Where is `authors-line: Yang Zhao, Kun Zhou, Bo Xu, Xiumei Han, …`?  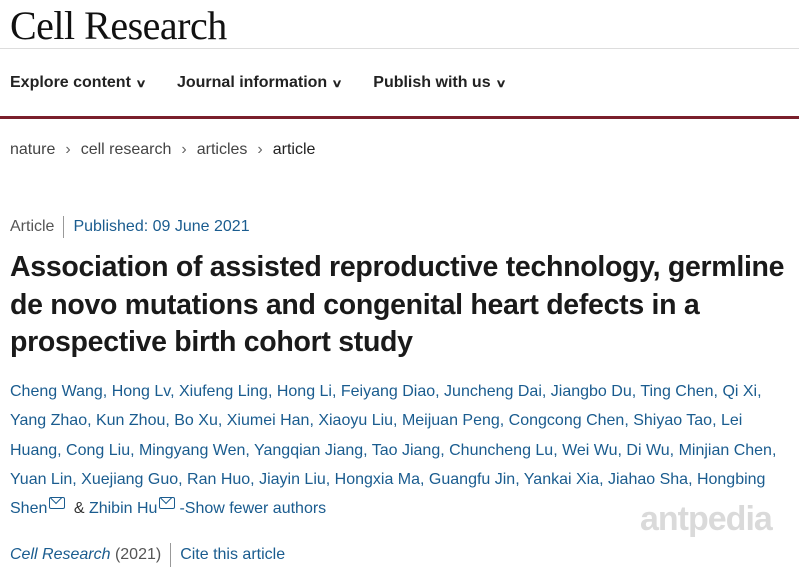
authors-line: Yang Zhao, Kun Zhou, Bo Xu, Xiumei Han, … is located at coordinates (376, 421).